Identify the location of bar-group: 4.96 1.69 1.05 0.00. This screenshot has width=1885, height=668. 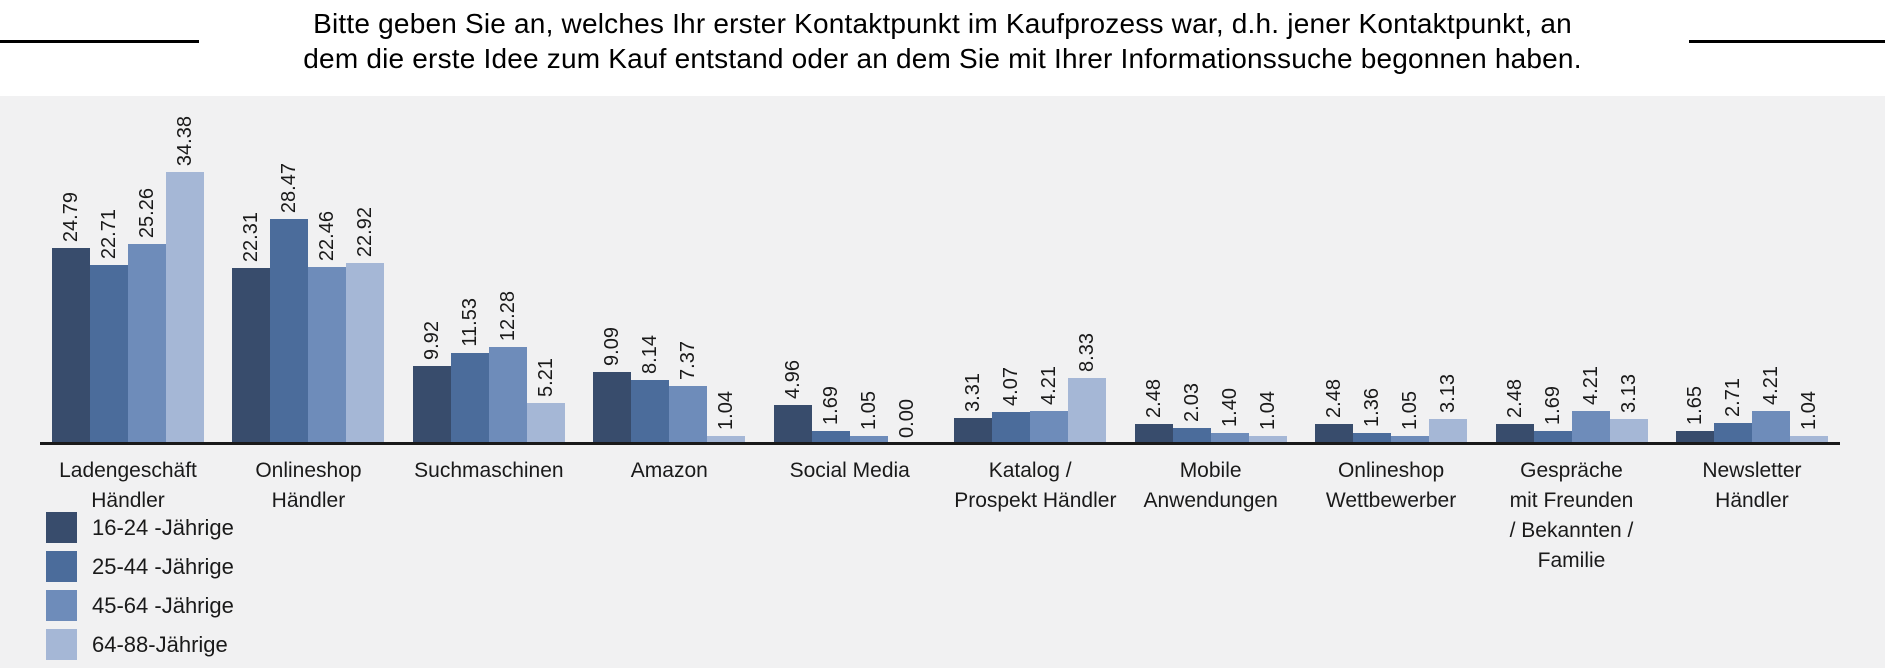
(849, 402).